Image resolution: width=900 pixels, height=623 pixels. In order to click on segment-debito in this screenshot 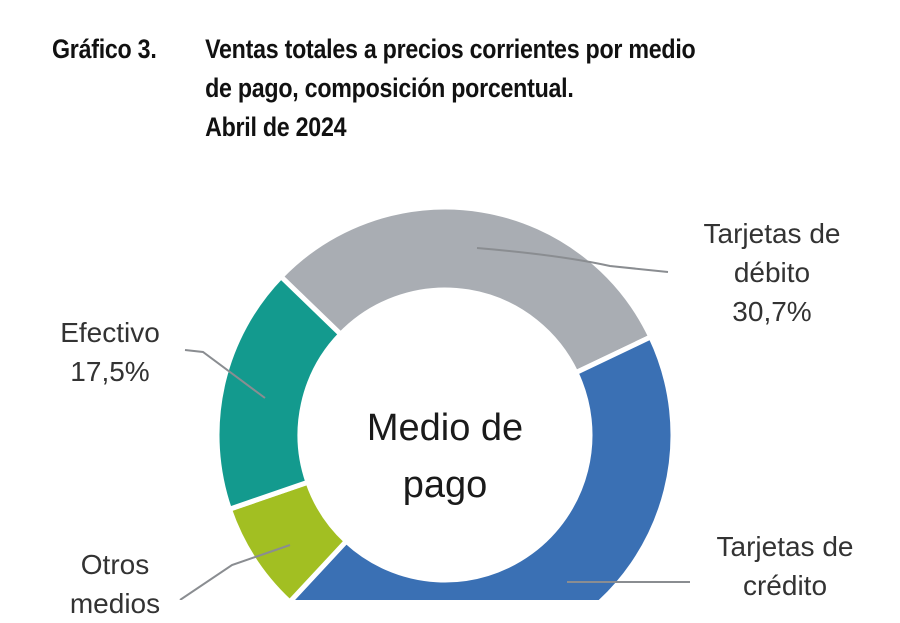, I will do `click(466, 290)`.